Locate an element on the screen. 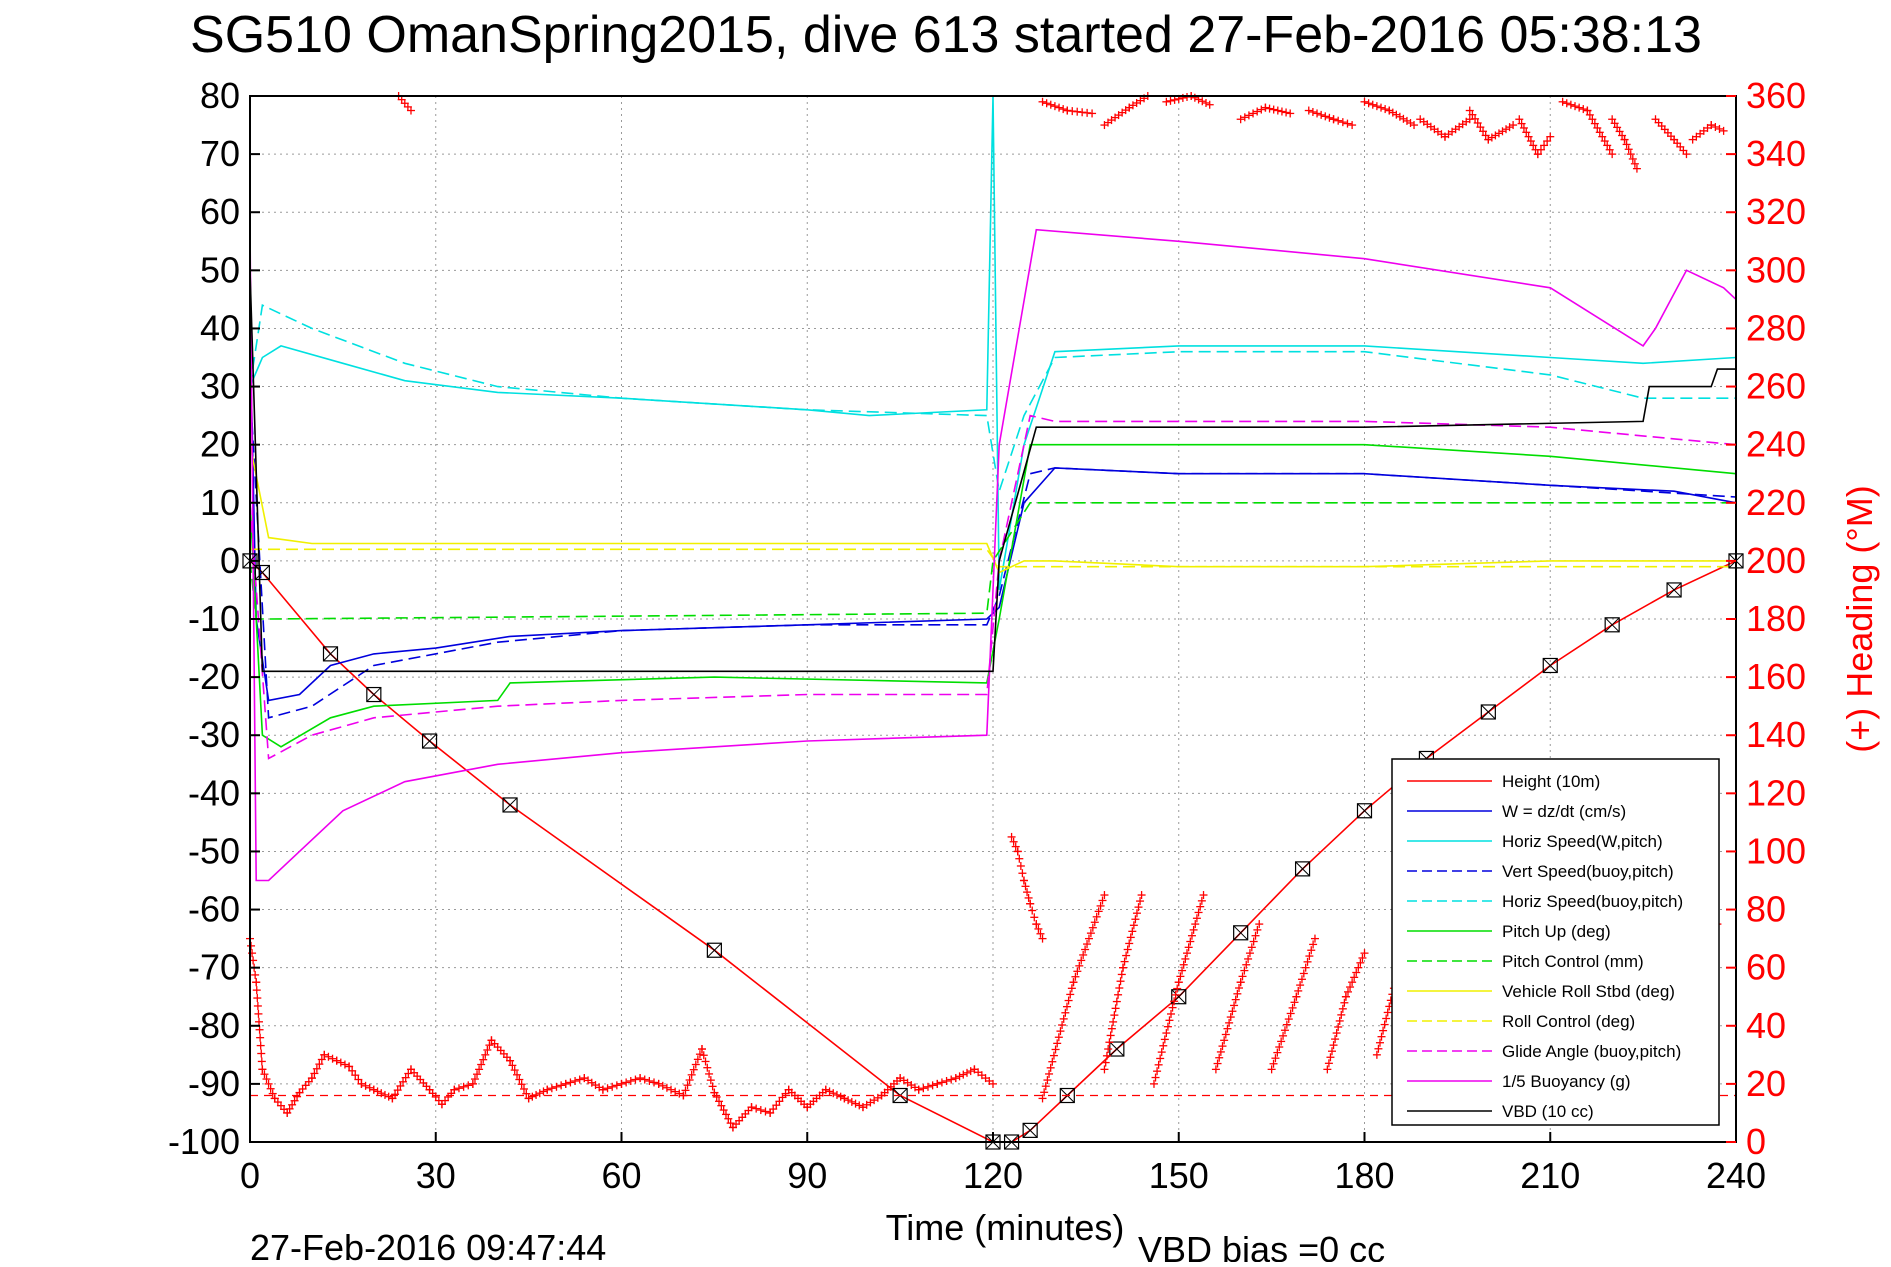 The height and width of the screenshot is (1267, 1891). y-right-tick-label: 60 is located at coordinates (1766, 967).